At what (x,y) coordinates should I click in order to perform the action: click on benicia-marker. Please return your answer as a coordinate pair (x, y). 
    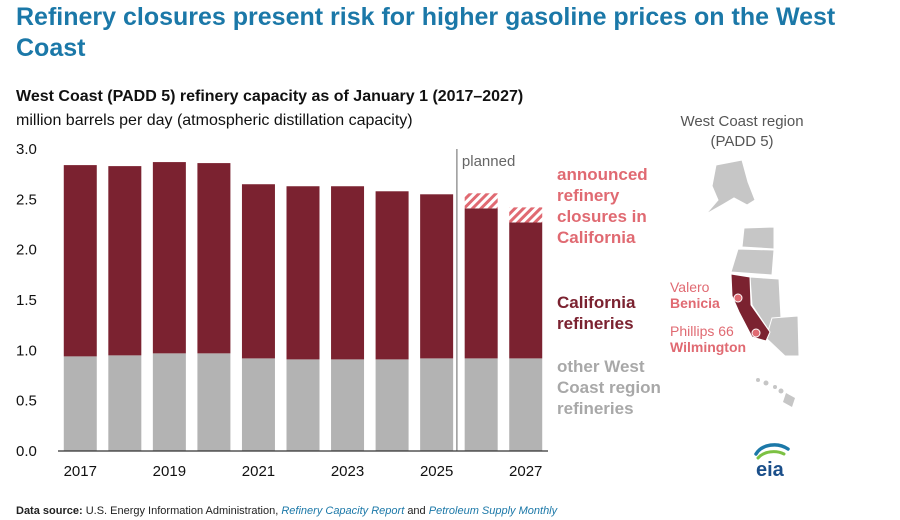
    Looking at the image, I should click on (738, 298).